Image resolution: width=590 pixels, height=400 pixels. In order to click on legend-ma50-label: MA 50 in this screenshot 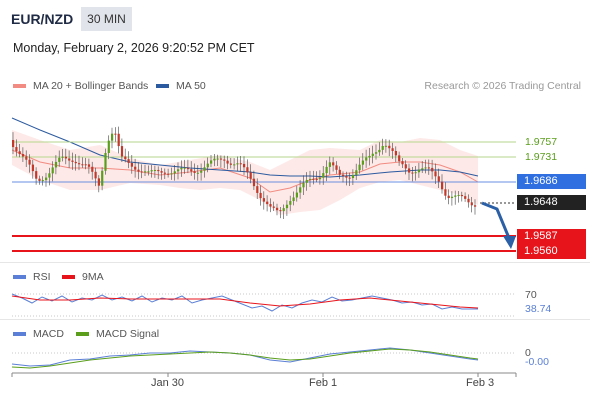, I will do `click(191, 86)`.